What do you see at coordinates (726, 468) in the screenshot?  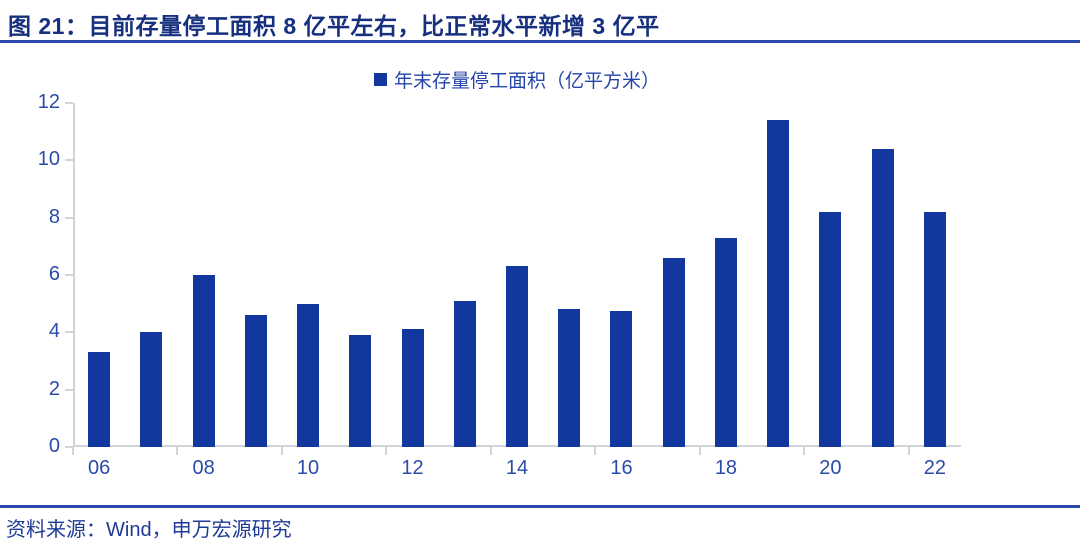 I see `x-axis-label: 18` at bounding box center [726, 468].